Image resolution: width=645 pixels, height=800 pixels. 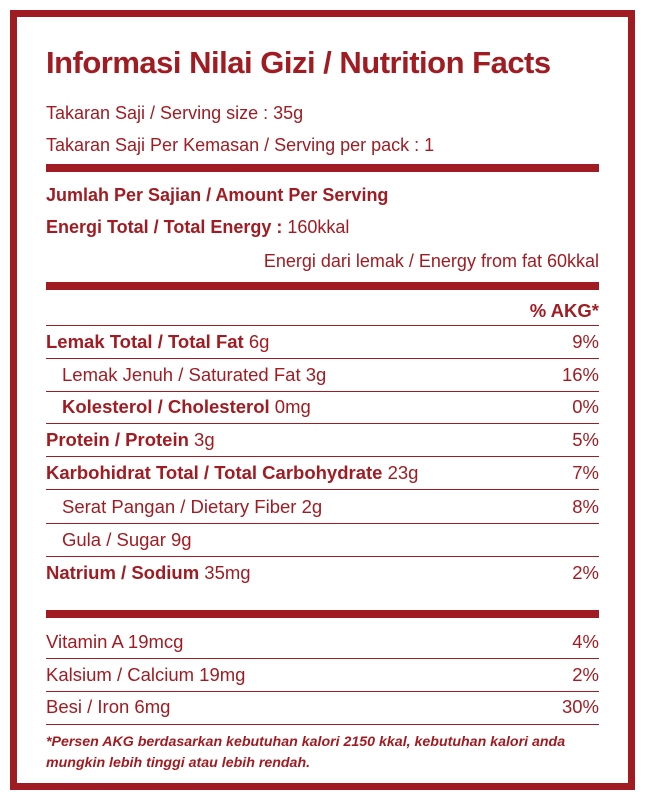 What do you see at coordinates (298, 62) in the screenshot?
I see `panel-title: Informasi Nilai Gizi / Nutrition Facts` at bounding box center [298, 62].